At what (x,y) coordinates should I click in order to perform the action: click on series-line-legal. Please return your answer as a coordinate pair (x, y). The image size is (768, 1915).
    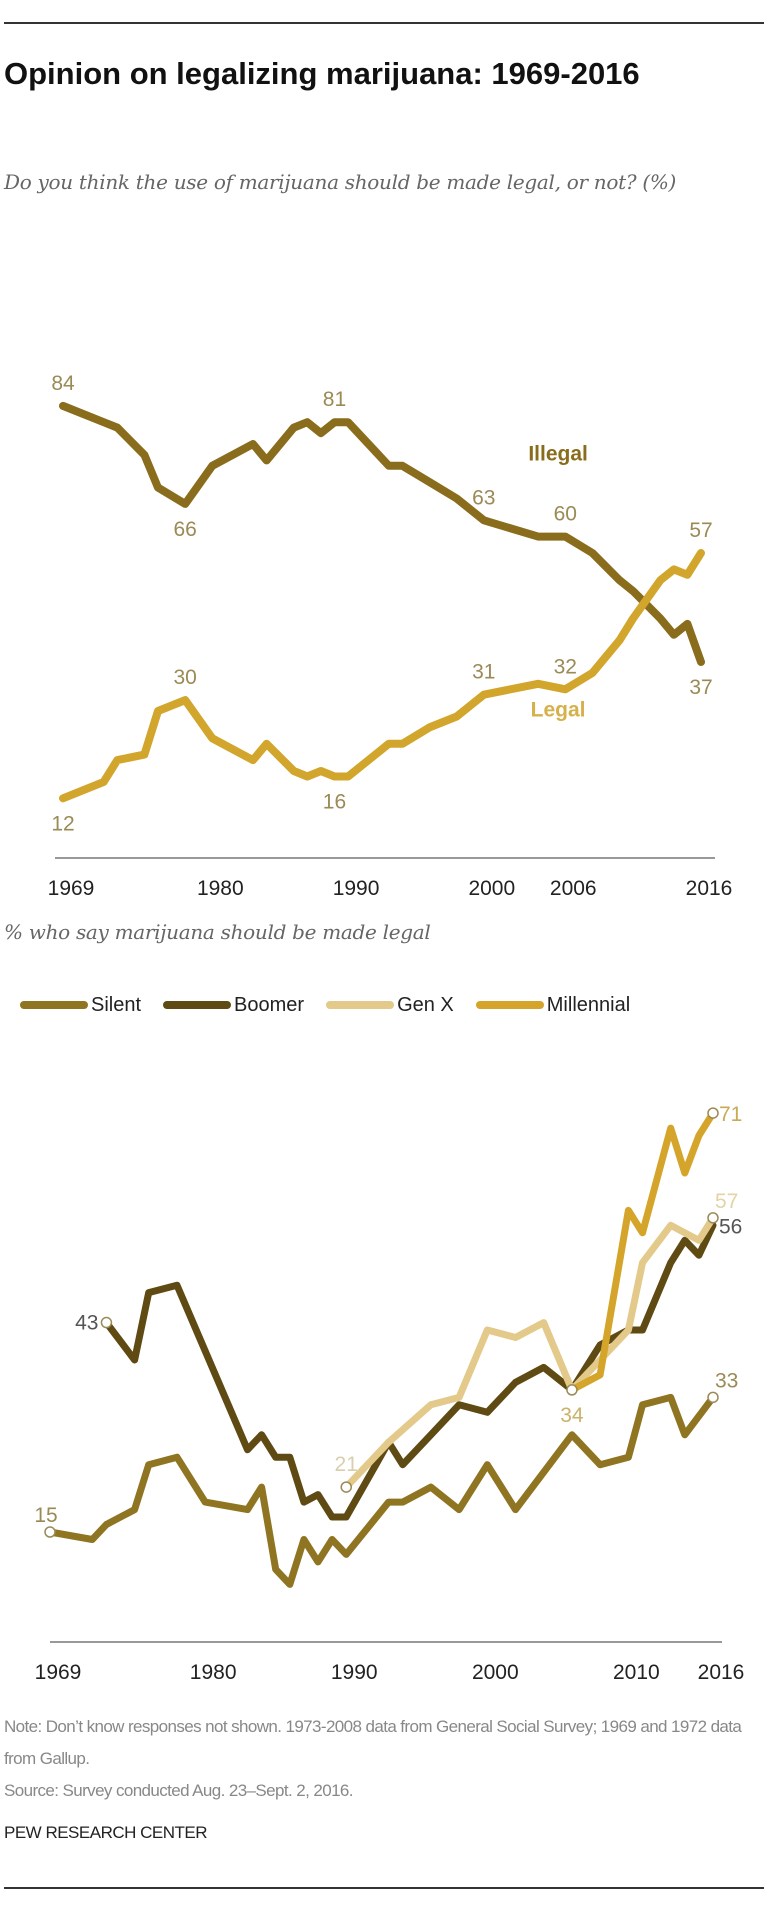
    Looking at the image, I should click on (382, 676).